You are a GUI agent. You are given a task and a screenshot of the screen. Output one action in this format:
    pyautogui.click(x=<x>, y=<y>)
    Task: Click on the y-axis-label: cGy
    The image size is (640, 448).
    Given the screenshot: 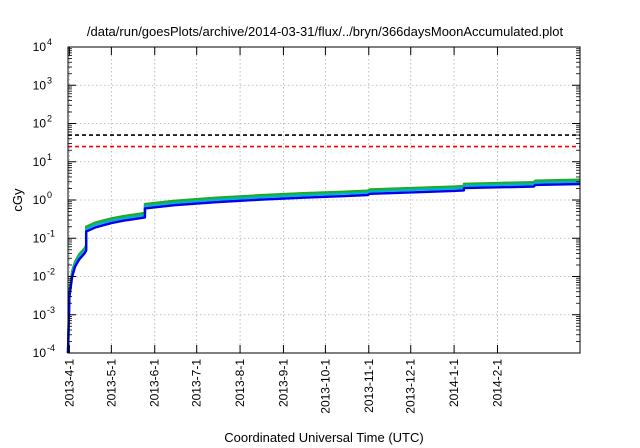 What is the action you would take?
    pyautogui.click(x=17, y=200)
    